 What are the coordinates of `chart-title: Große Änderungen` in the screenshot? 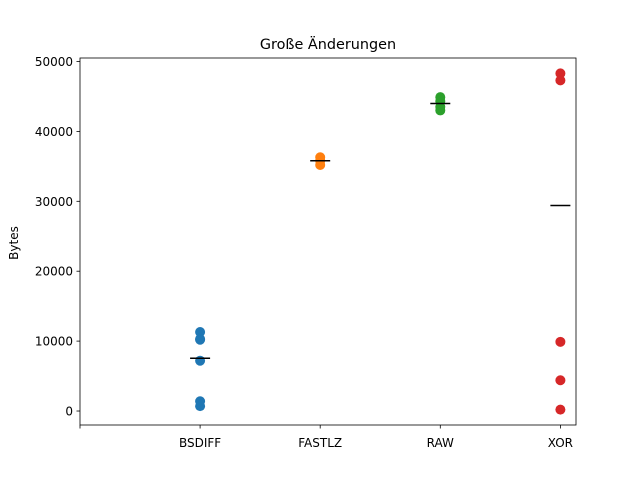 It's located at (328, 44).